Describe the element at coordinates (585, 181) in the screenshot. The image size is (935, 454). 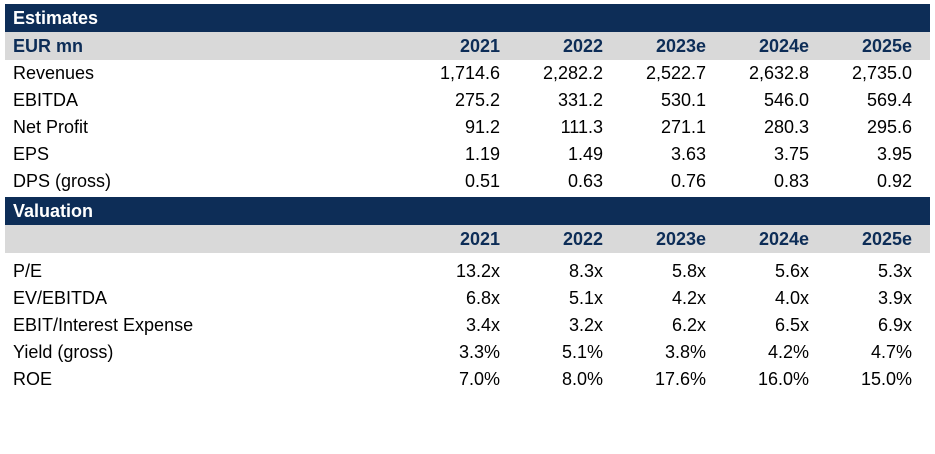
I see `table-cell: 0.63` at that location.